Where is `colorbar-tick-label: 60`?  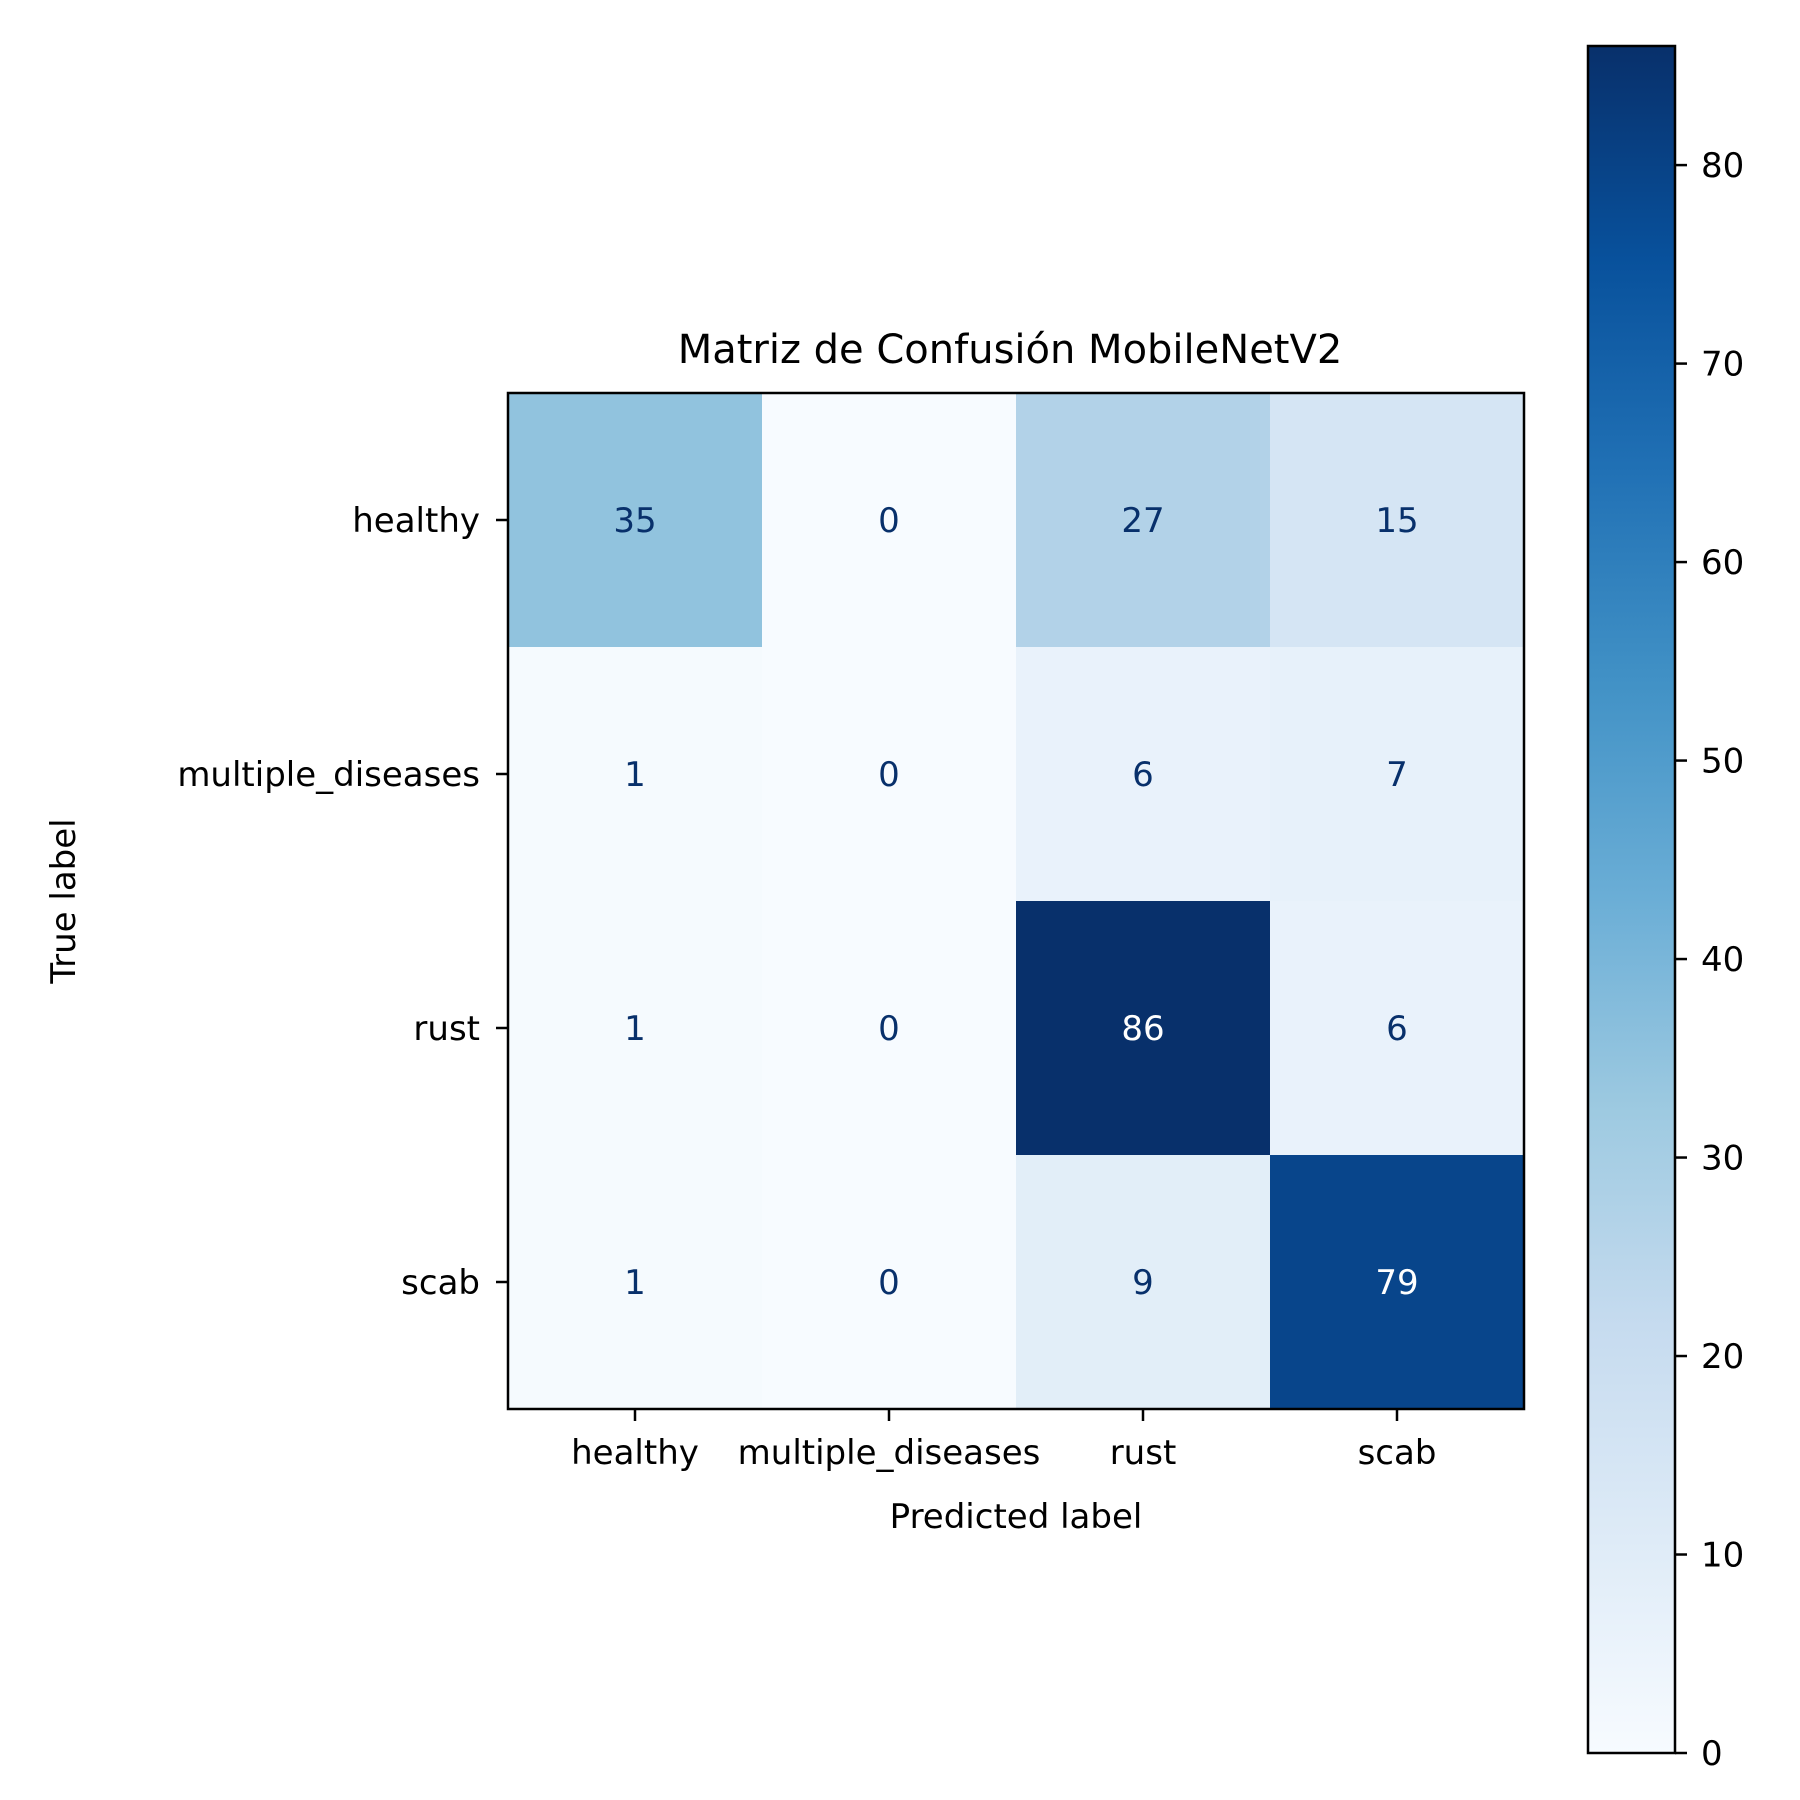
colorbar-tick-label: 60 is located at coordinates (1722, 563).